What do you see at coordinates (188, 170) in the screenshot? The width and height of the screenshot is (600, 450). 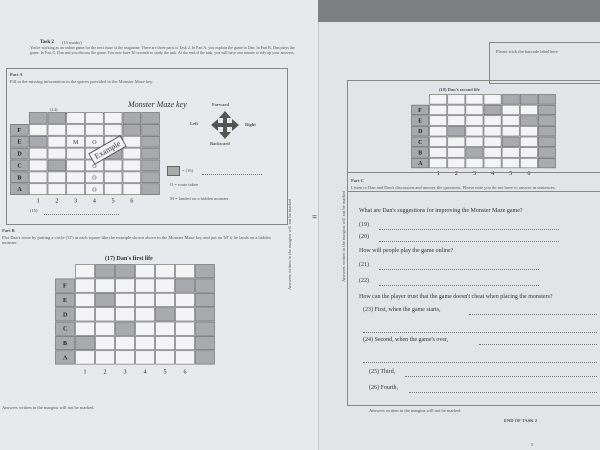 I see `legend-q16: = (16)` at bounding box center [188, 170].